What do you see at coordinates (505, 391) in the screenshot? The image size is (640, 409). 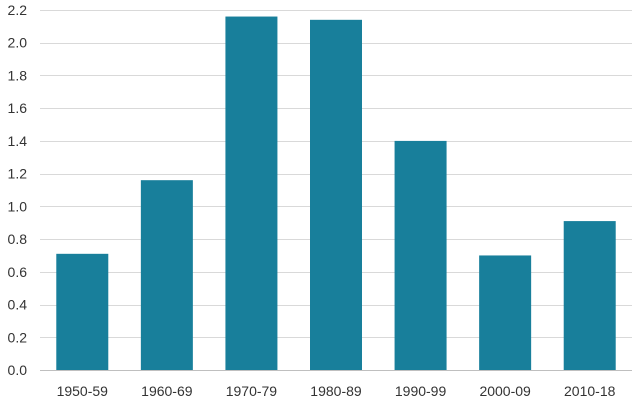 I see `x-tick-label: 2000-09` at bounding box center [505, 391].